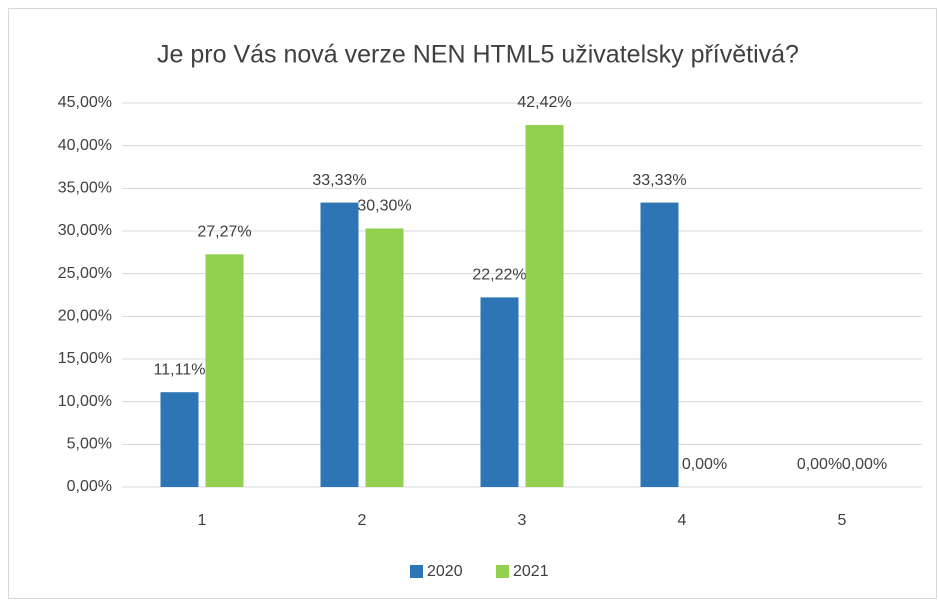 Image resolution: width=938 pixels, height=600 pixels. I want to click on y-tick-label: 35,00%, so click(85, 188).